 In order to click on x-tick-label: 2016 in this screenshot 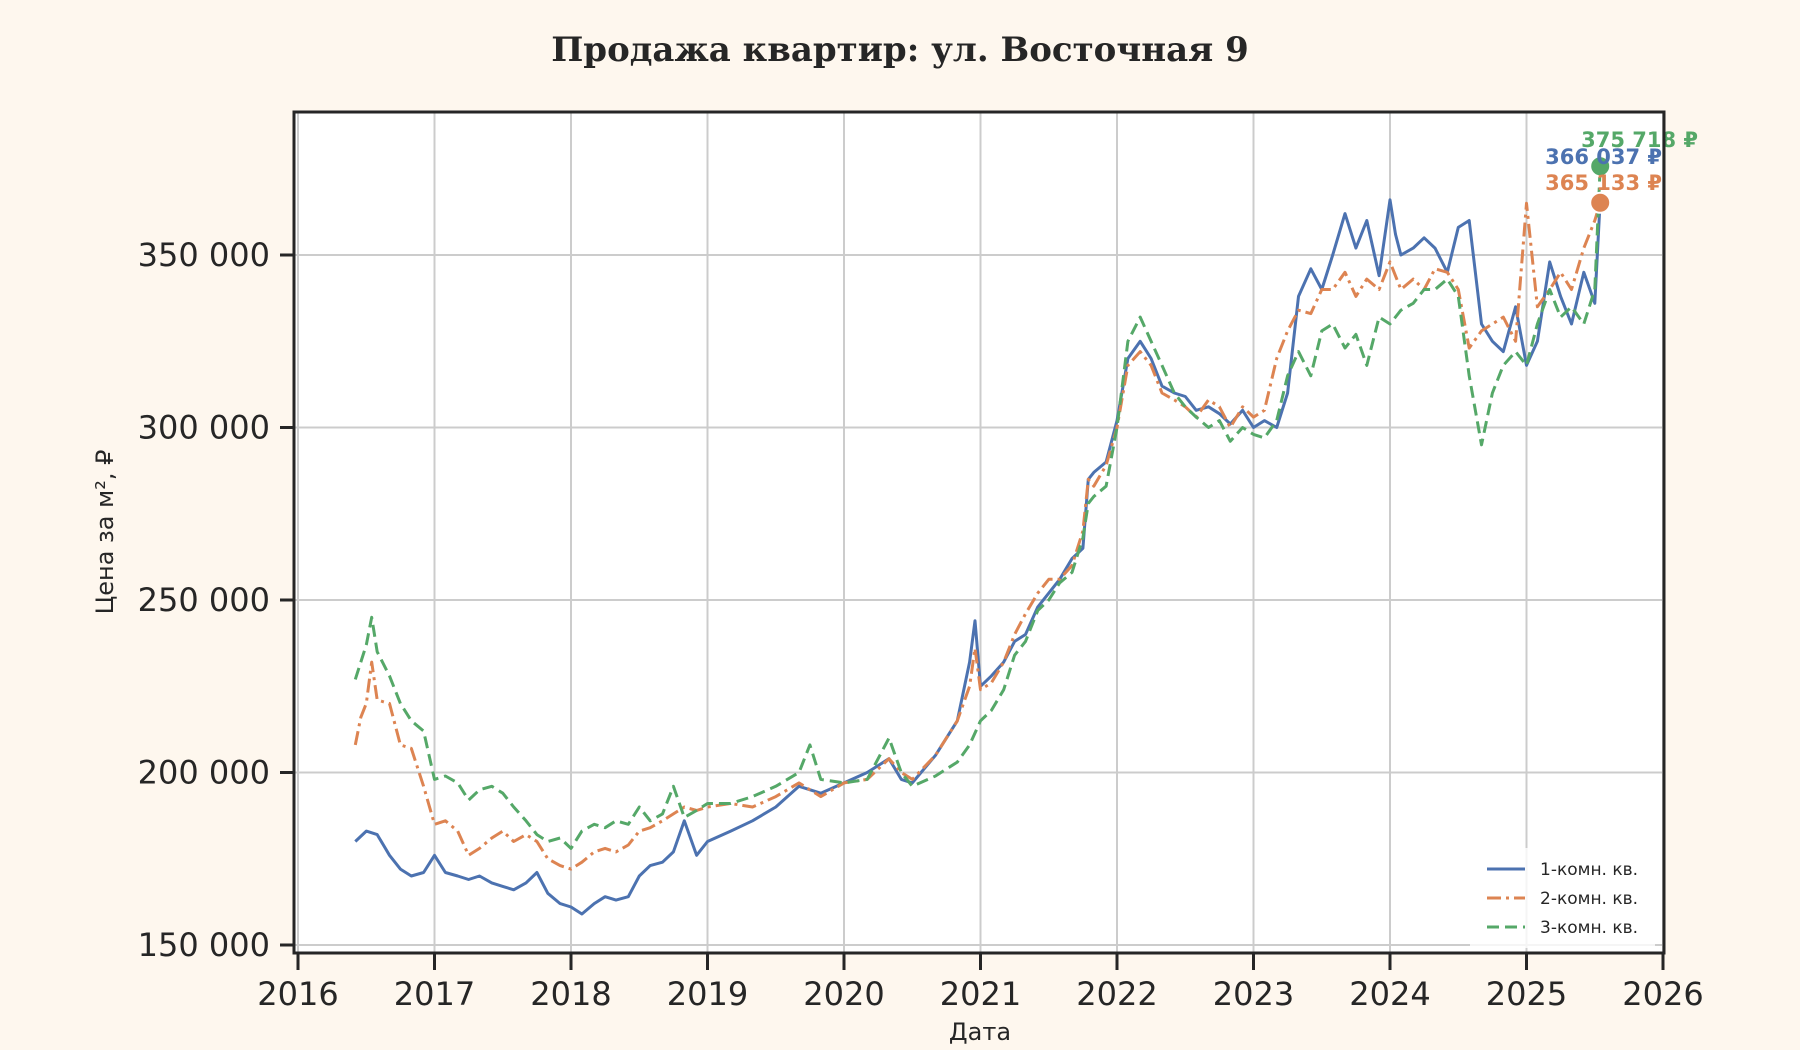, I will do `click(297, 994)`.